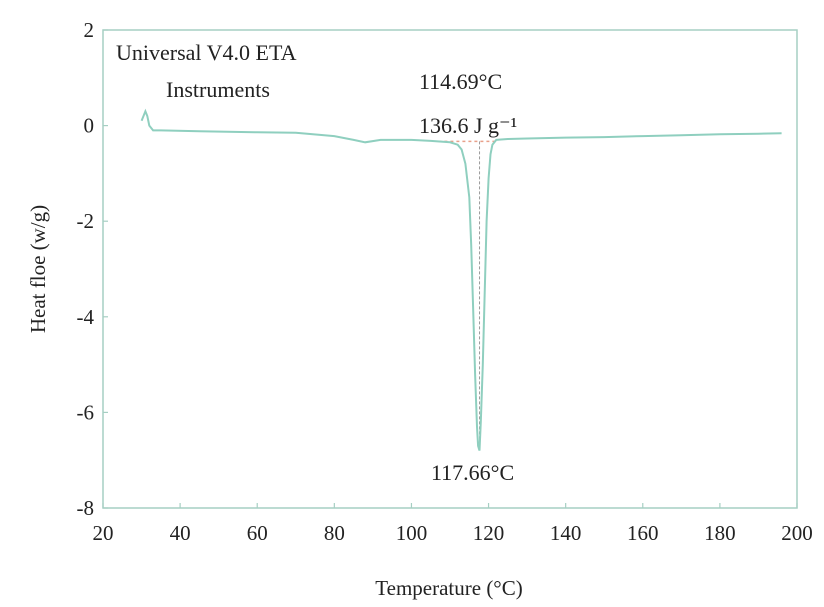 The height and width of the screenshot is (607, 824). I want to click on x-tick-label: 20, so click(103, 533).